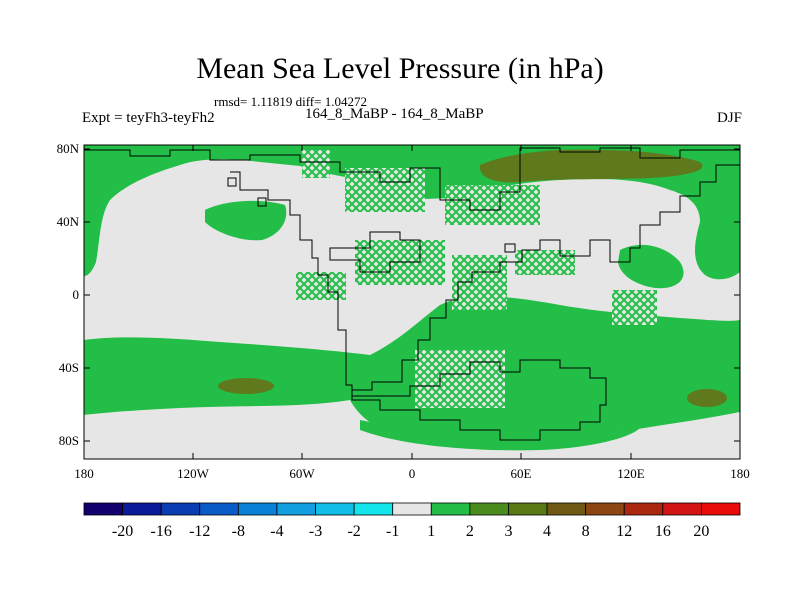 Image resolution: width=800 pixels, height=600 pixels. I want to click on colorbar-label: -20, so click(122, 531).